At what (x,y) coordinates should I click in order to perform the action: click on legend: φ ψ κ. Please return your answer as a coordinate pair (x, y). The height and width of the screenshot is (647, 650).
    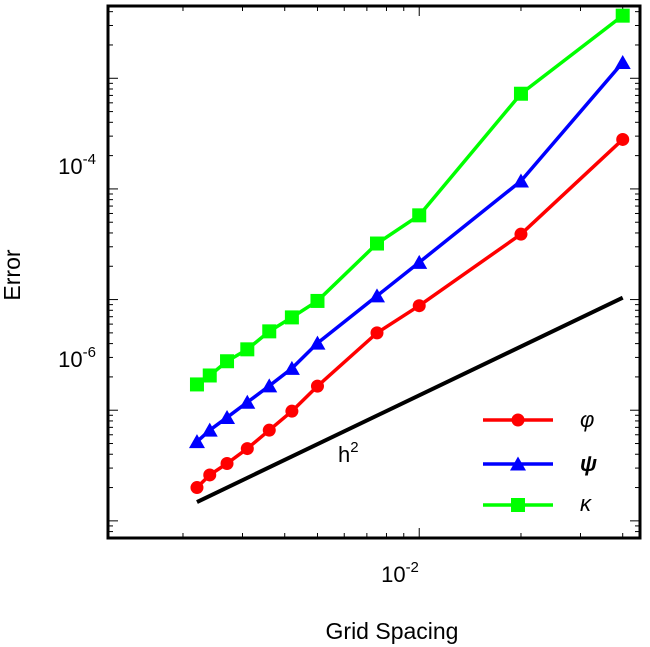
    Looking at the image, I should click on (540, 461).